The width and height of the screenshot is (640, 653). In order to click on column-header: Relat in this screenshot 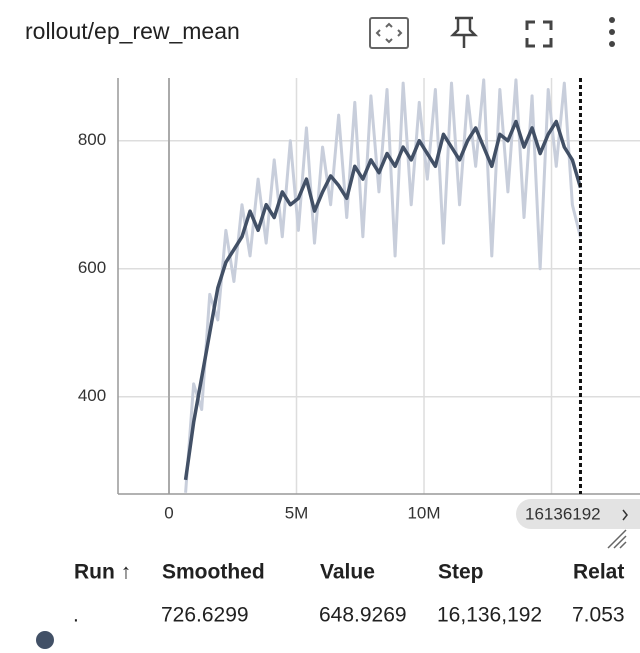, I will do `click(598, 572)`.